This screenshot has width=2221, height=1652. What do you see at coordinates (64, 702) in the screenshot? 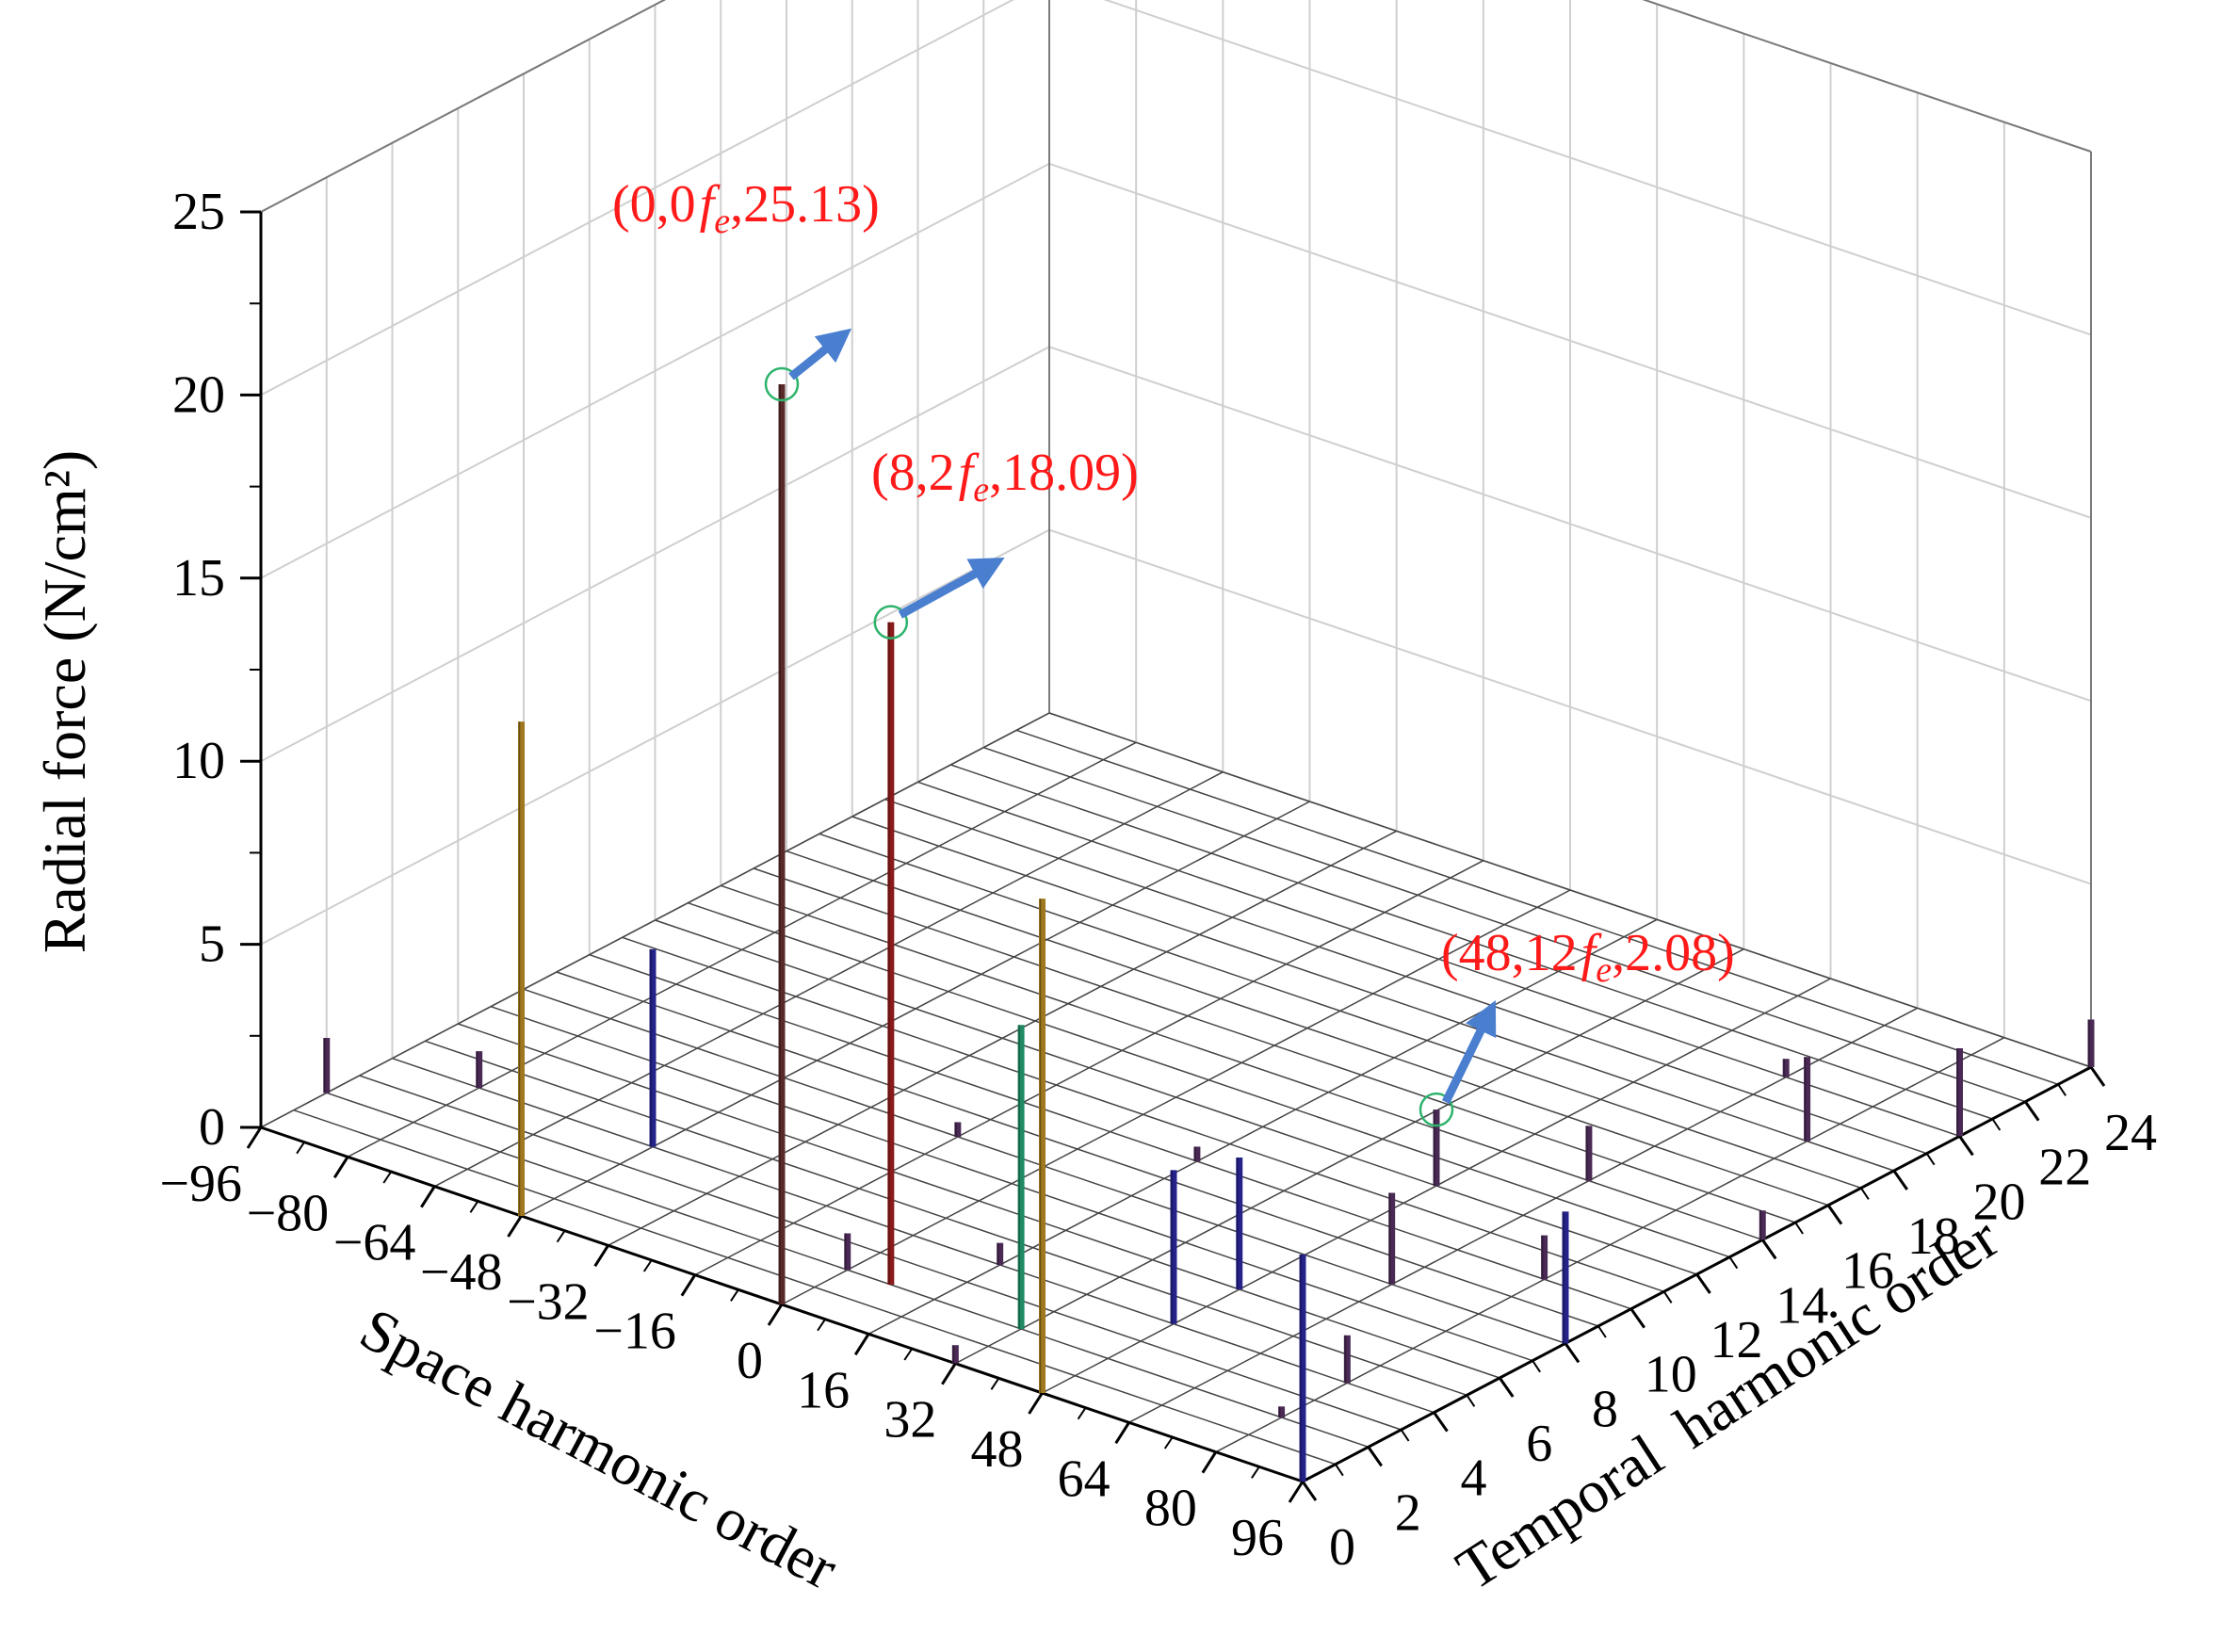
I see `z-axis-label: Radial force (N/cm²)` at bounding box center [64, 702].